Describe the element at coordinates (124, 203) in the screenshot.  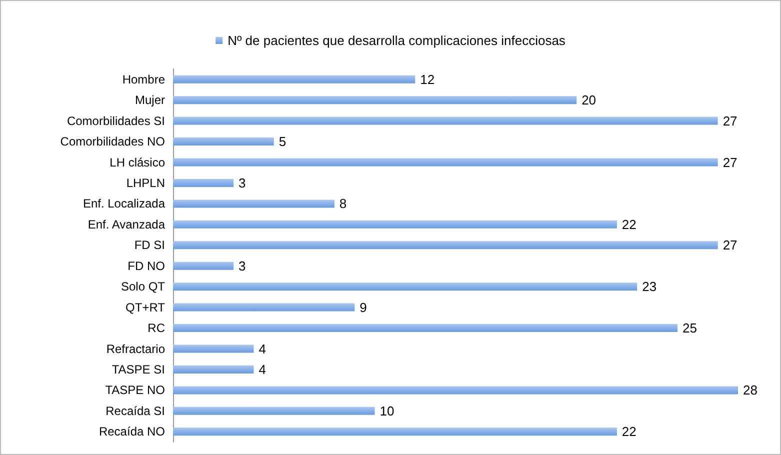
I see `y-tick-label: Enf. Localizada` at that location.